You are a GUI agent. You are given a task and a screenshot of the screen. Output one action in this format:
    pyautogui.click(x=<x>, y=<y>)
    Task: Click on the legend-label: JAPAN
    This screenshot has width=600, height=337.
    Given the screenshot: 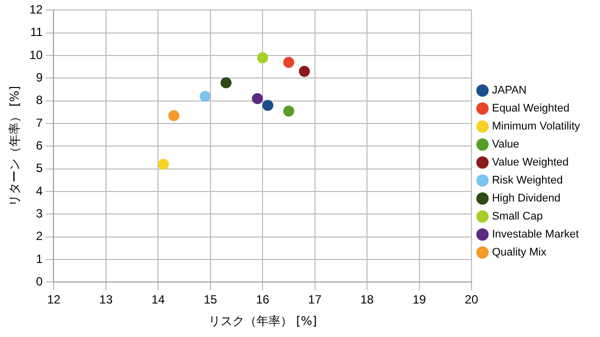 What is the action you would take?
    pyautogui.click(x=509, y=90)
    